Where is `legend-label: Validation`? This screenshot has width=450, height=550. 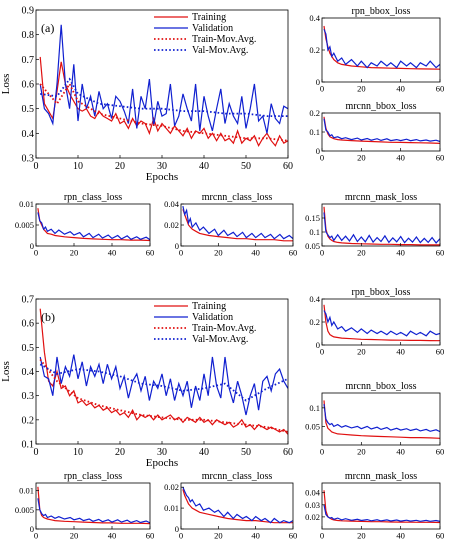 legend-label: Validation is located at coordinates (212, 28).